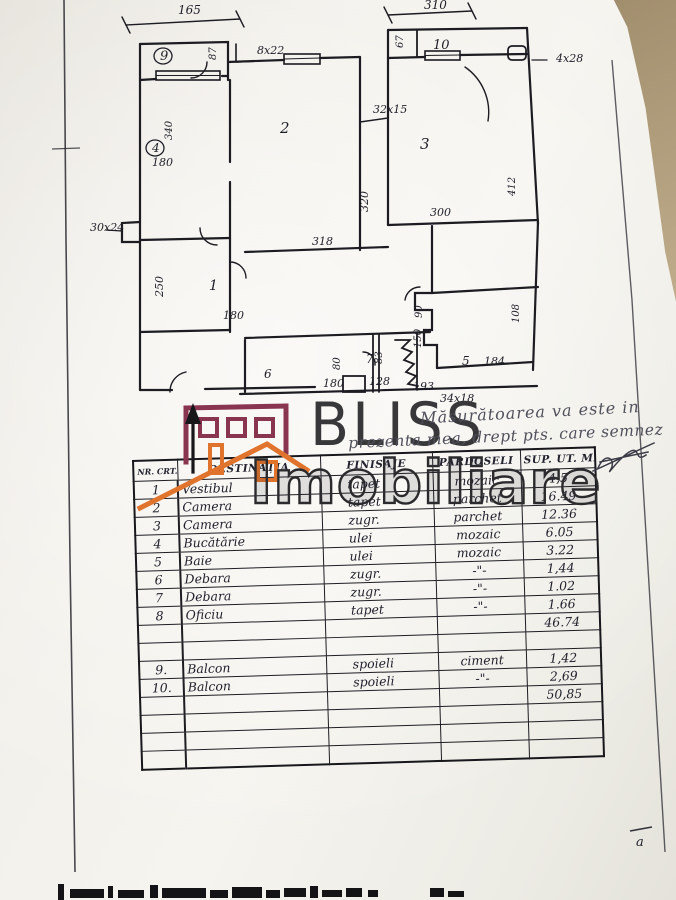 This screenshot has width=676, height=900. Describe the element at coordinates (419, 311) in the screenshot. I see `plan-label: 90` at that location.